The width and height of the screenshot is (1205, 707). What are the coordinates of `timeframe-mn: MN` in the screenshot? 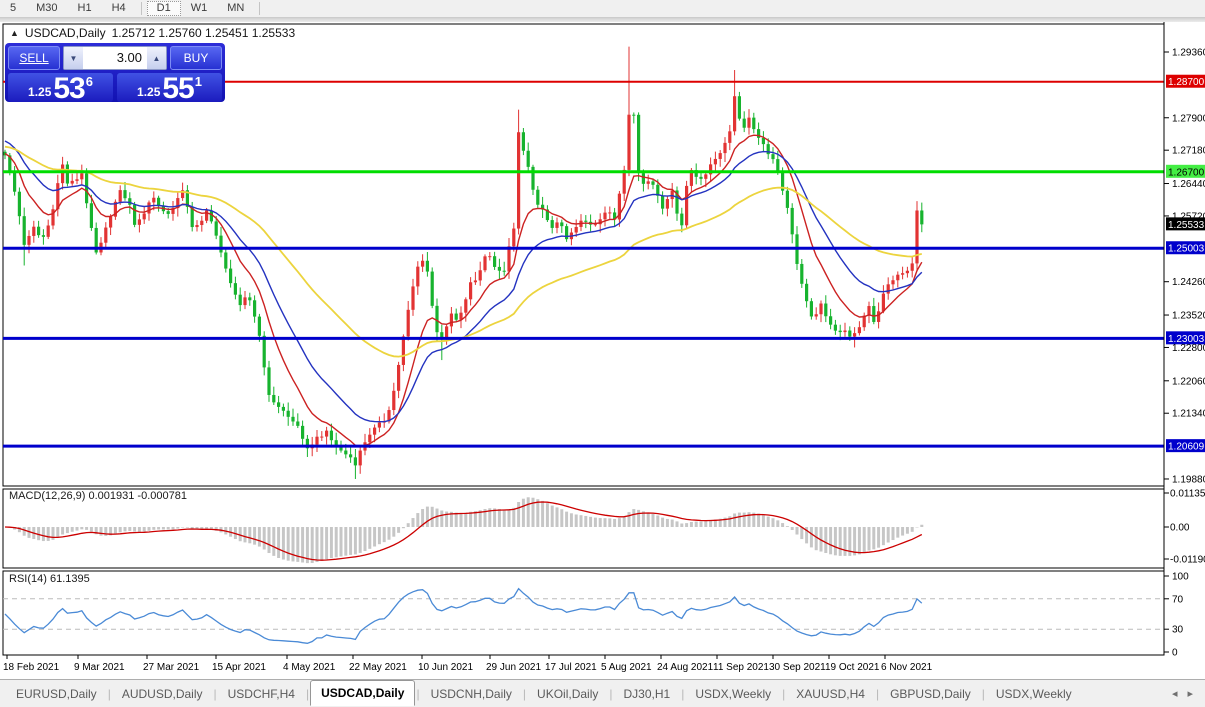 It's located at (236, 8).